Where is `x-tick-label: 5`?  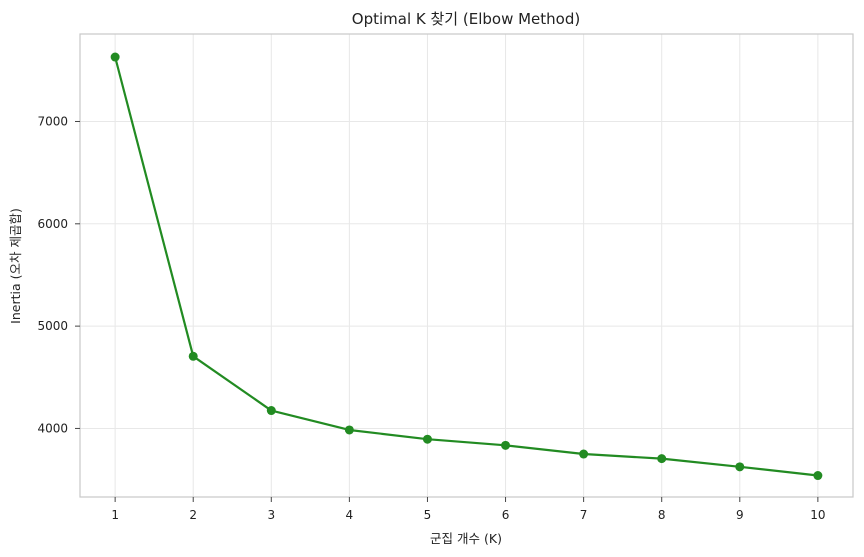
x-tick-label: 5 is located at coordinates (428, 515).